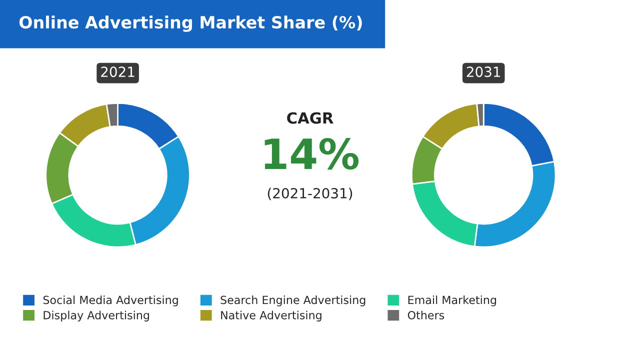 Image resolution: width=620 pixels, height=340 pixels. Describe the element at coordinates (110, 301) in the screenshot. I see `legend-label: Social Media Advertising` at that location.